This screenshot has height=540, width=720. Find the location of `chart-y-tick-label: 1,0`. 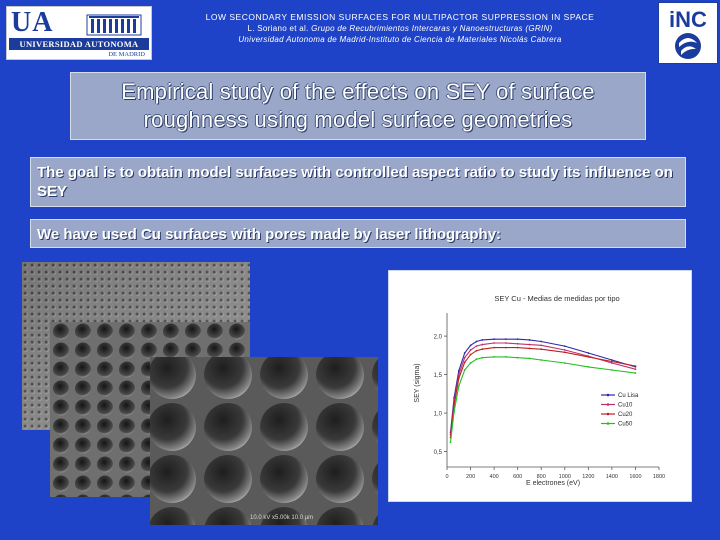

chart-y-tick-label: 1,0 is located at coordinates (438, 415).